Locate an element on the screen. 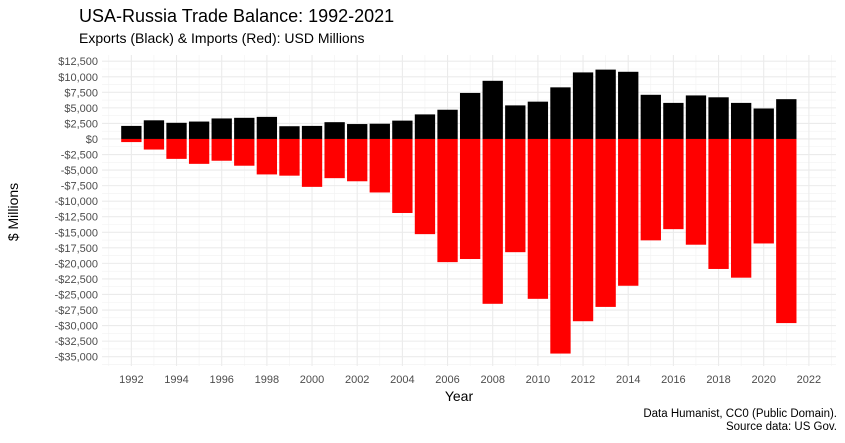 This screenshot has height=443, width=845. y-tick-label: -$25,000 is located at coordinates (76, 295).